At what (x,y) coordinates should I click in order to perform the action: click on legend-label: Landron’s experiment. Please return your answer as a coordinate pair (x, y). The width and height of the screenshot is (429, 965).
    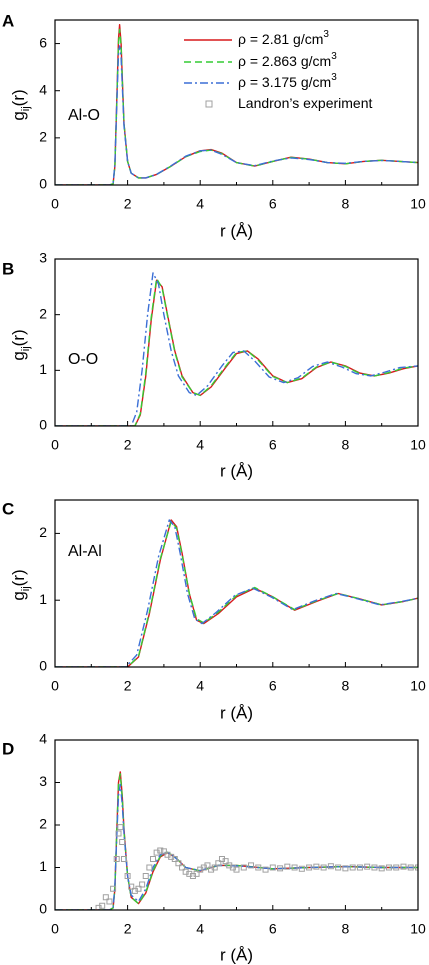
    Looking at the image, I should click on (305, 103).